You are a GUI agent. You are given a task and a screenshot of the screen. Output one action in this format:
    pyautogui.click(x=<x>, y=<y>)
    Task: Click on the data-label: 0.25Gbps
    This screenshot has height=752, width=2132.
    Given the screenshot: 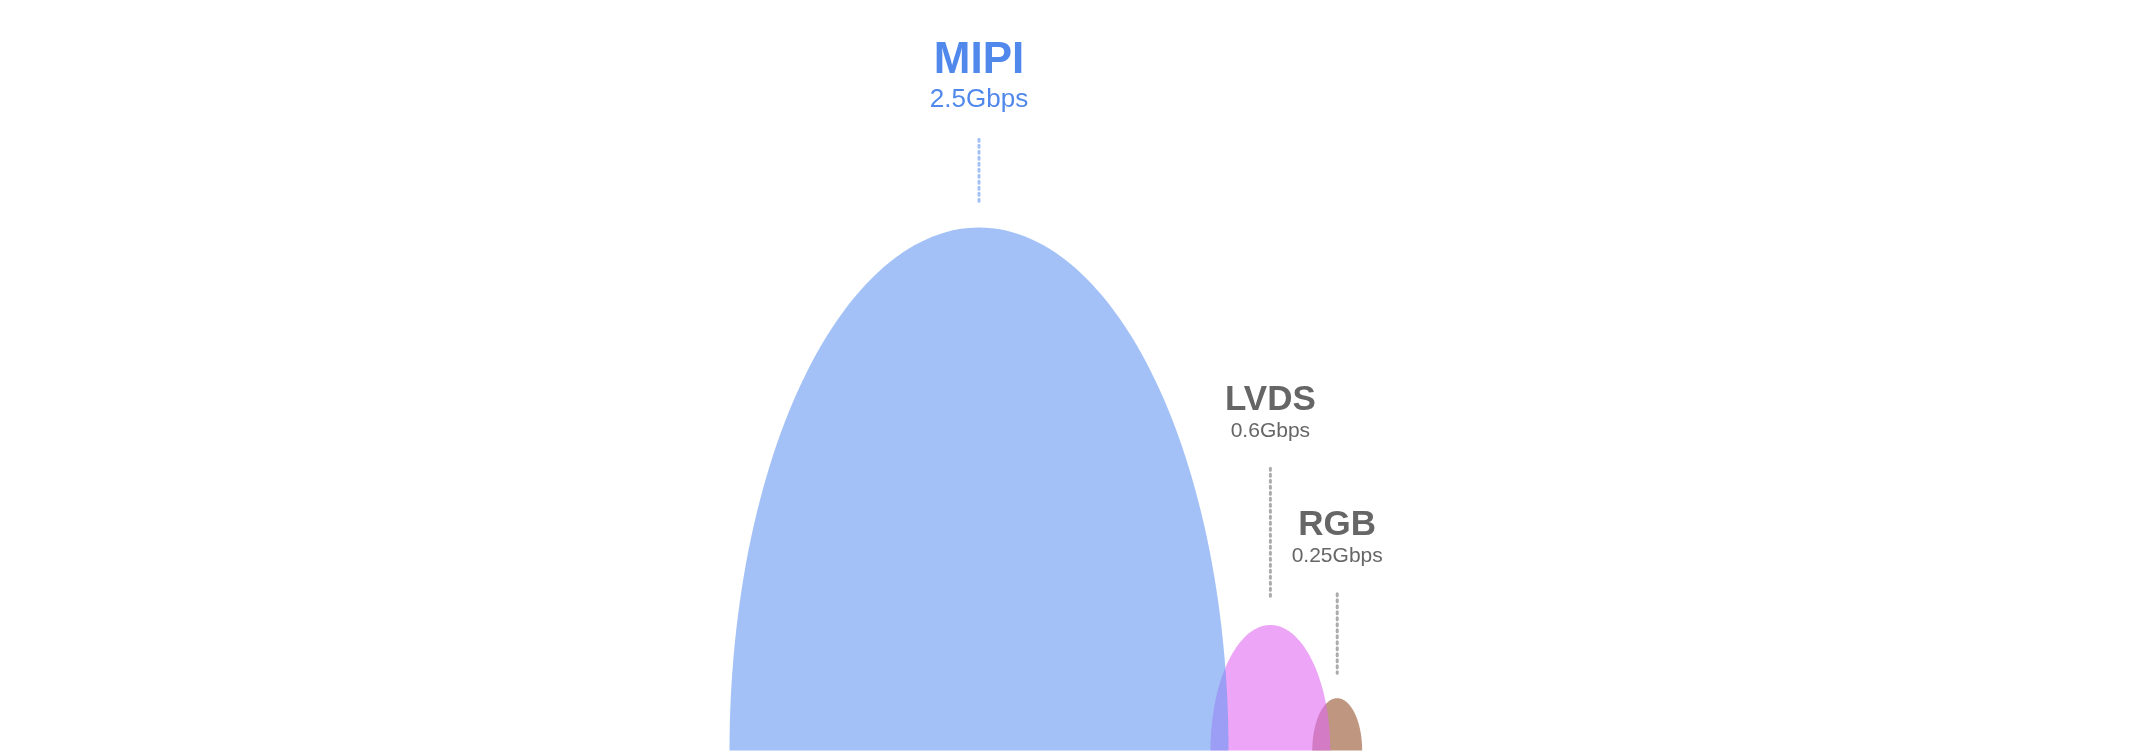 What is the action you would take?
    pyautogui.click(x=1337, y=555)
    